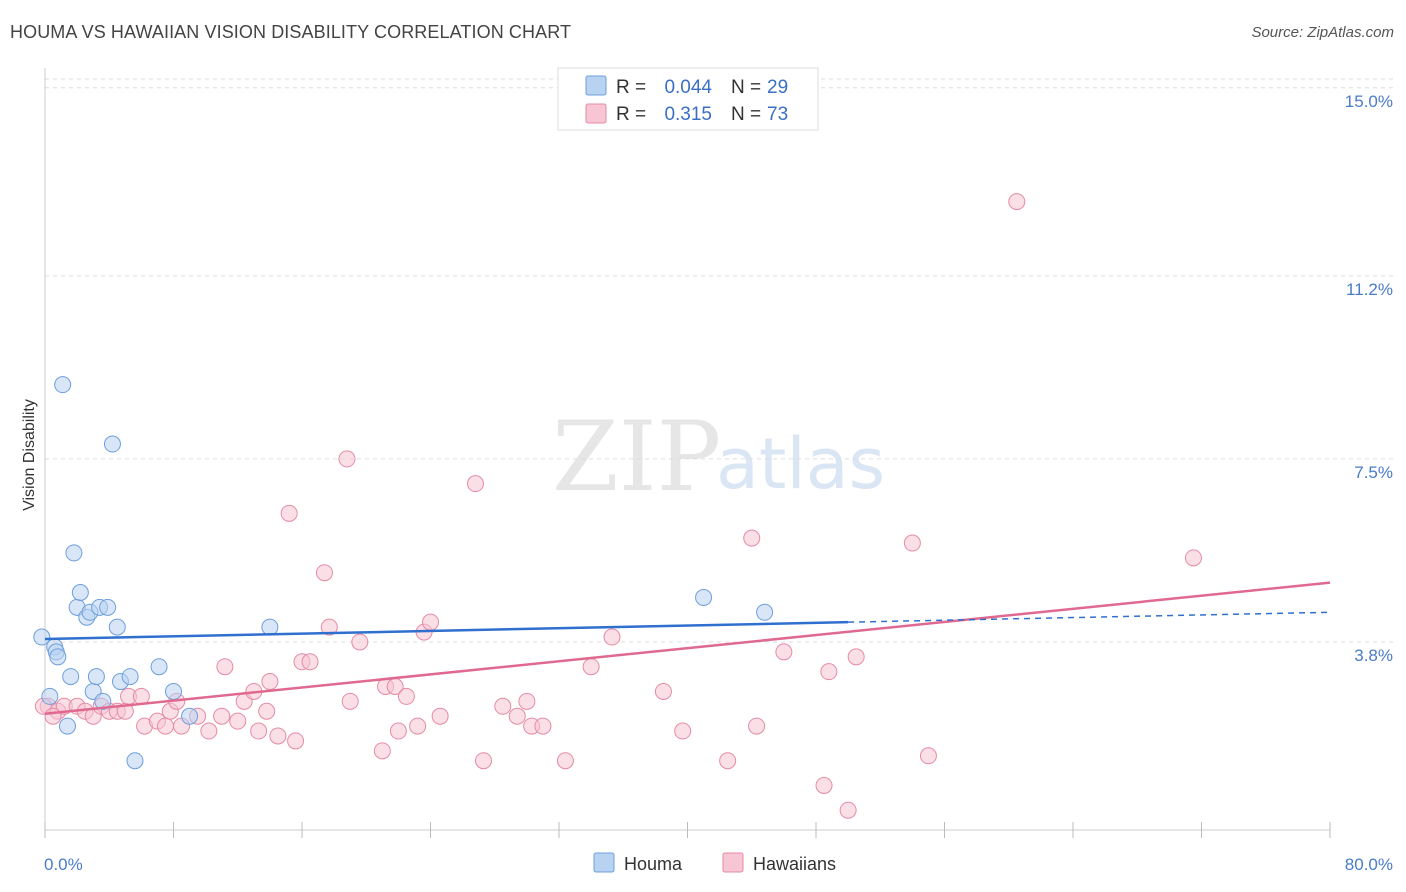  I want to click on legend-hawaiians-n-label: N =, so click(746, 114).